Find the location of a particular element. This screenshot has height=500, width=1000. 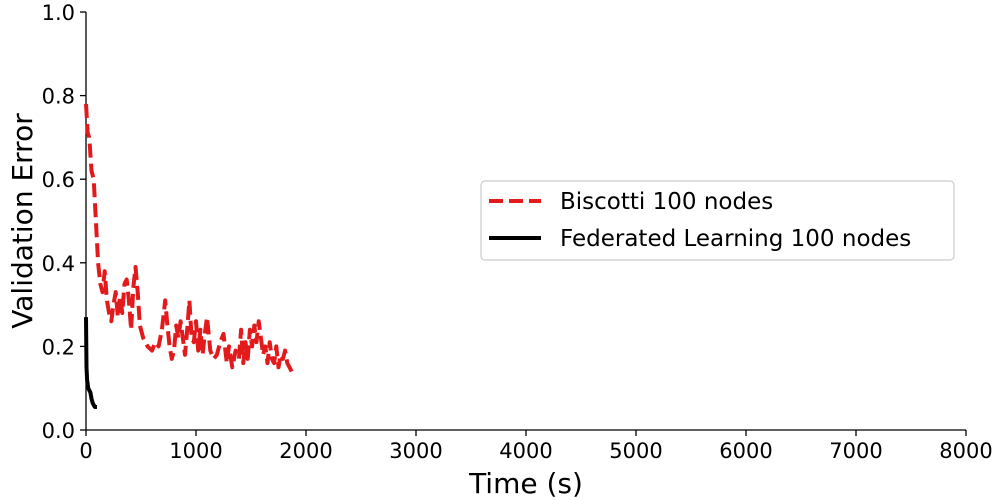

legend-label-1: Biscotti 100 nodes is located at coordinates (666, 202).